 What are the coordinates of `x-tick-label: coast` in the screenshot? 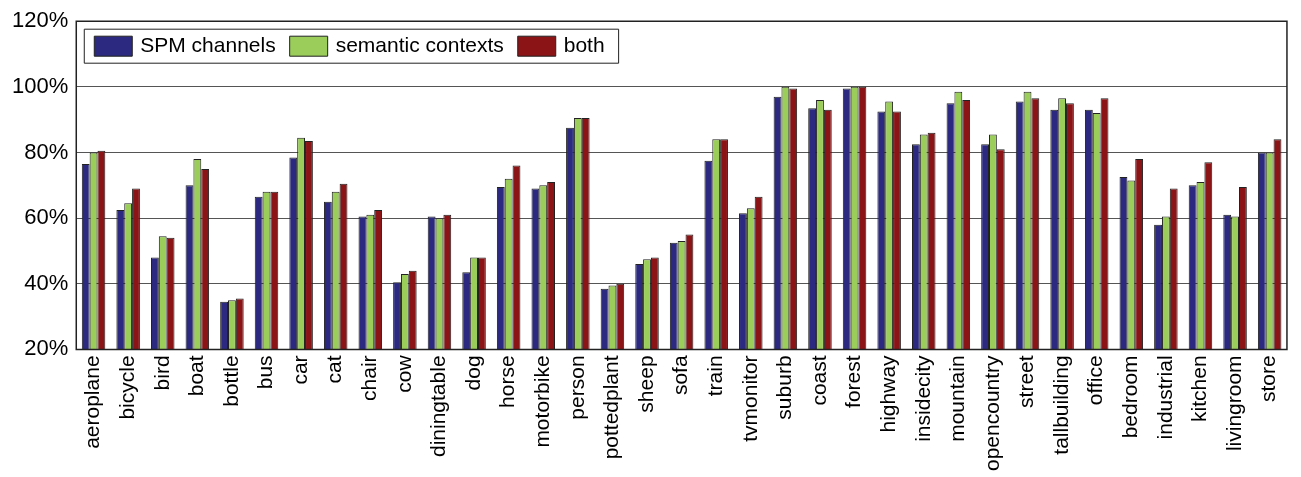 It's located at (818, 380).